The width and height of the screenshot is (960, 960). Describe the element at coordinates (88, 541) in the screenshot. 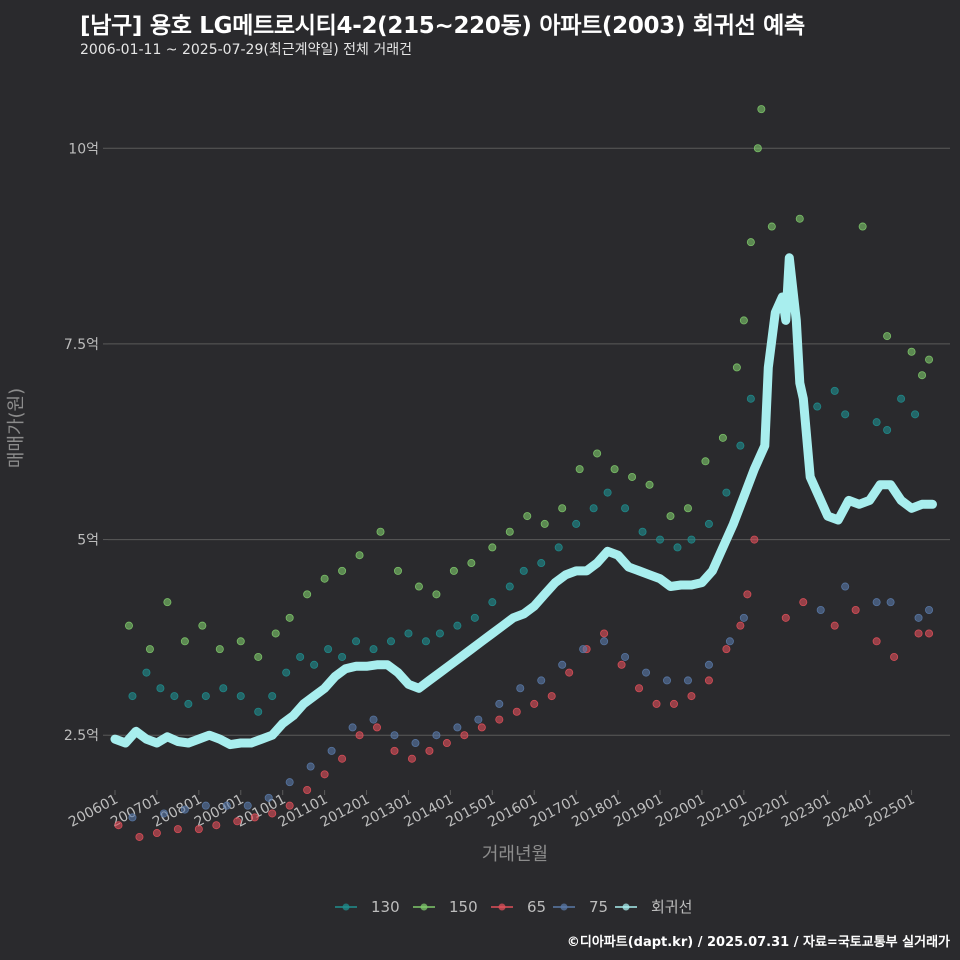

I see `y-tick-label: 5억` at that location.